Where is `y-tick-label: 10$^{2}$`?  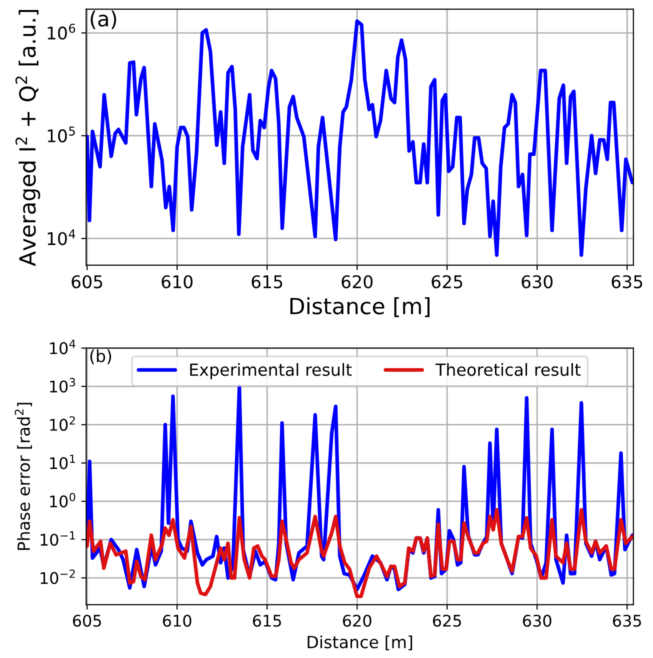 y-tick-label: 10$^{2}$ is located at coordinates (62, 423).